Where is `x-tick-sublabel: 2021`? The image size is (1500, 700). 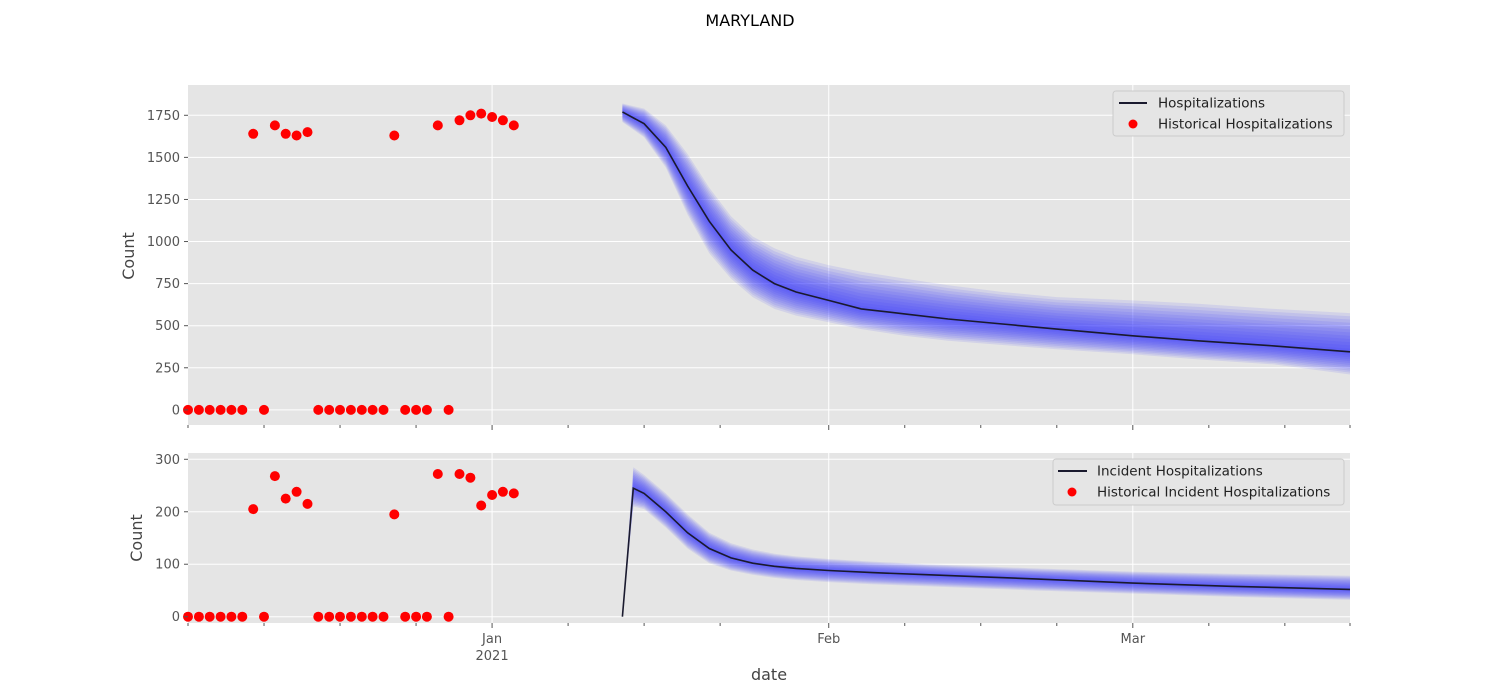 x-tick-sublabel: 2021 is located at coordinates (492, 656).